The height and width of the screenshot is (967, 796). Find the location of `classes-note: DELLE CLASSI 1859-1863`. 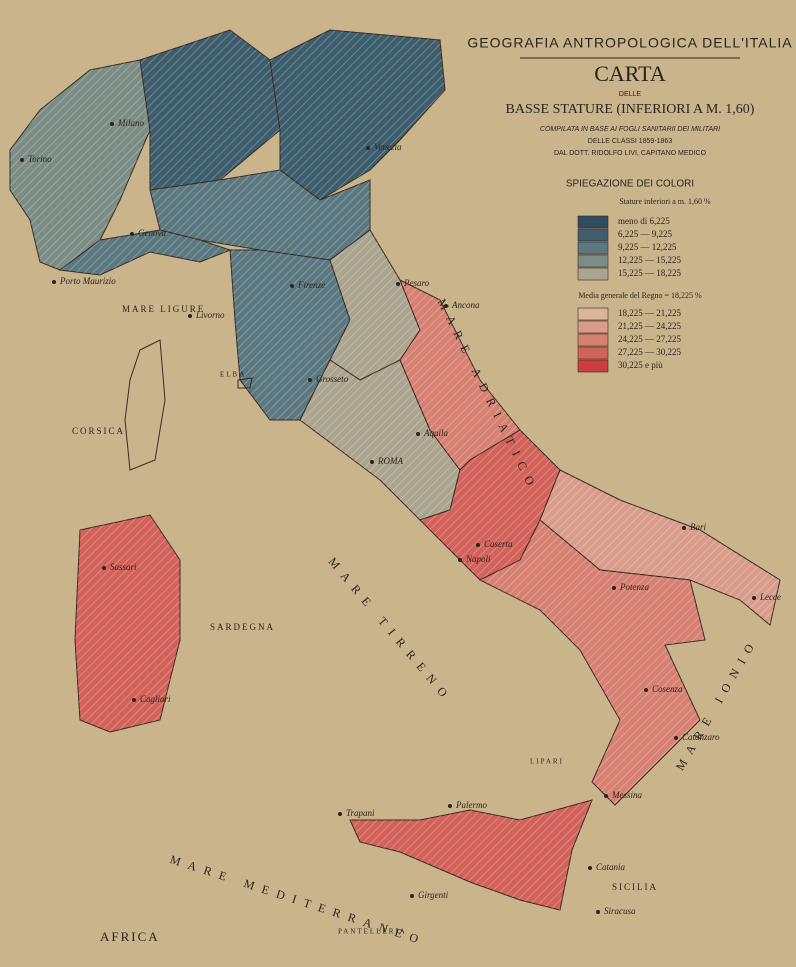

classes-note: DELLE CLASSI 1859-1863 is located at coordinates (630, 141).